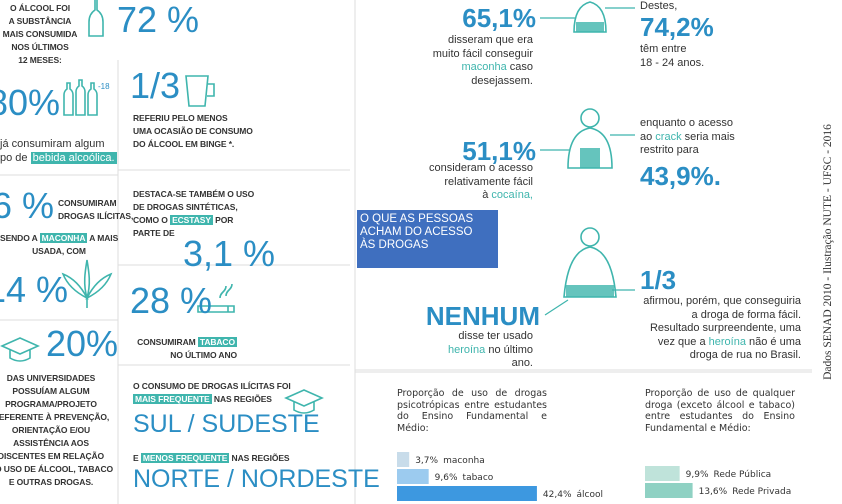  I want to click on value-label: 9,9%, so click(697, 475).